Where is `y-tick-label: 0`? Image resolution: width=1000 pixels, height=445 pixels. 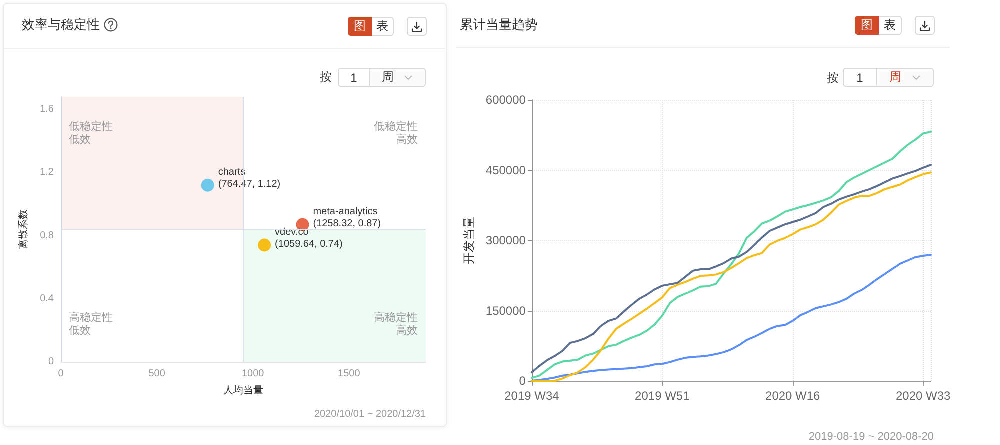
y-tick-label: 0 is located at coordinates (51, 362).